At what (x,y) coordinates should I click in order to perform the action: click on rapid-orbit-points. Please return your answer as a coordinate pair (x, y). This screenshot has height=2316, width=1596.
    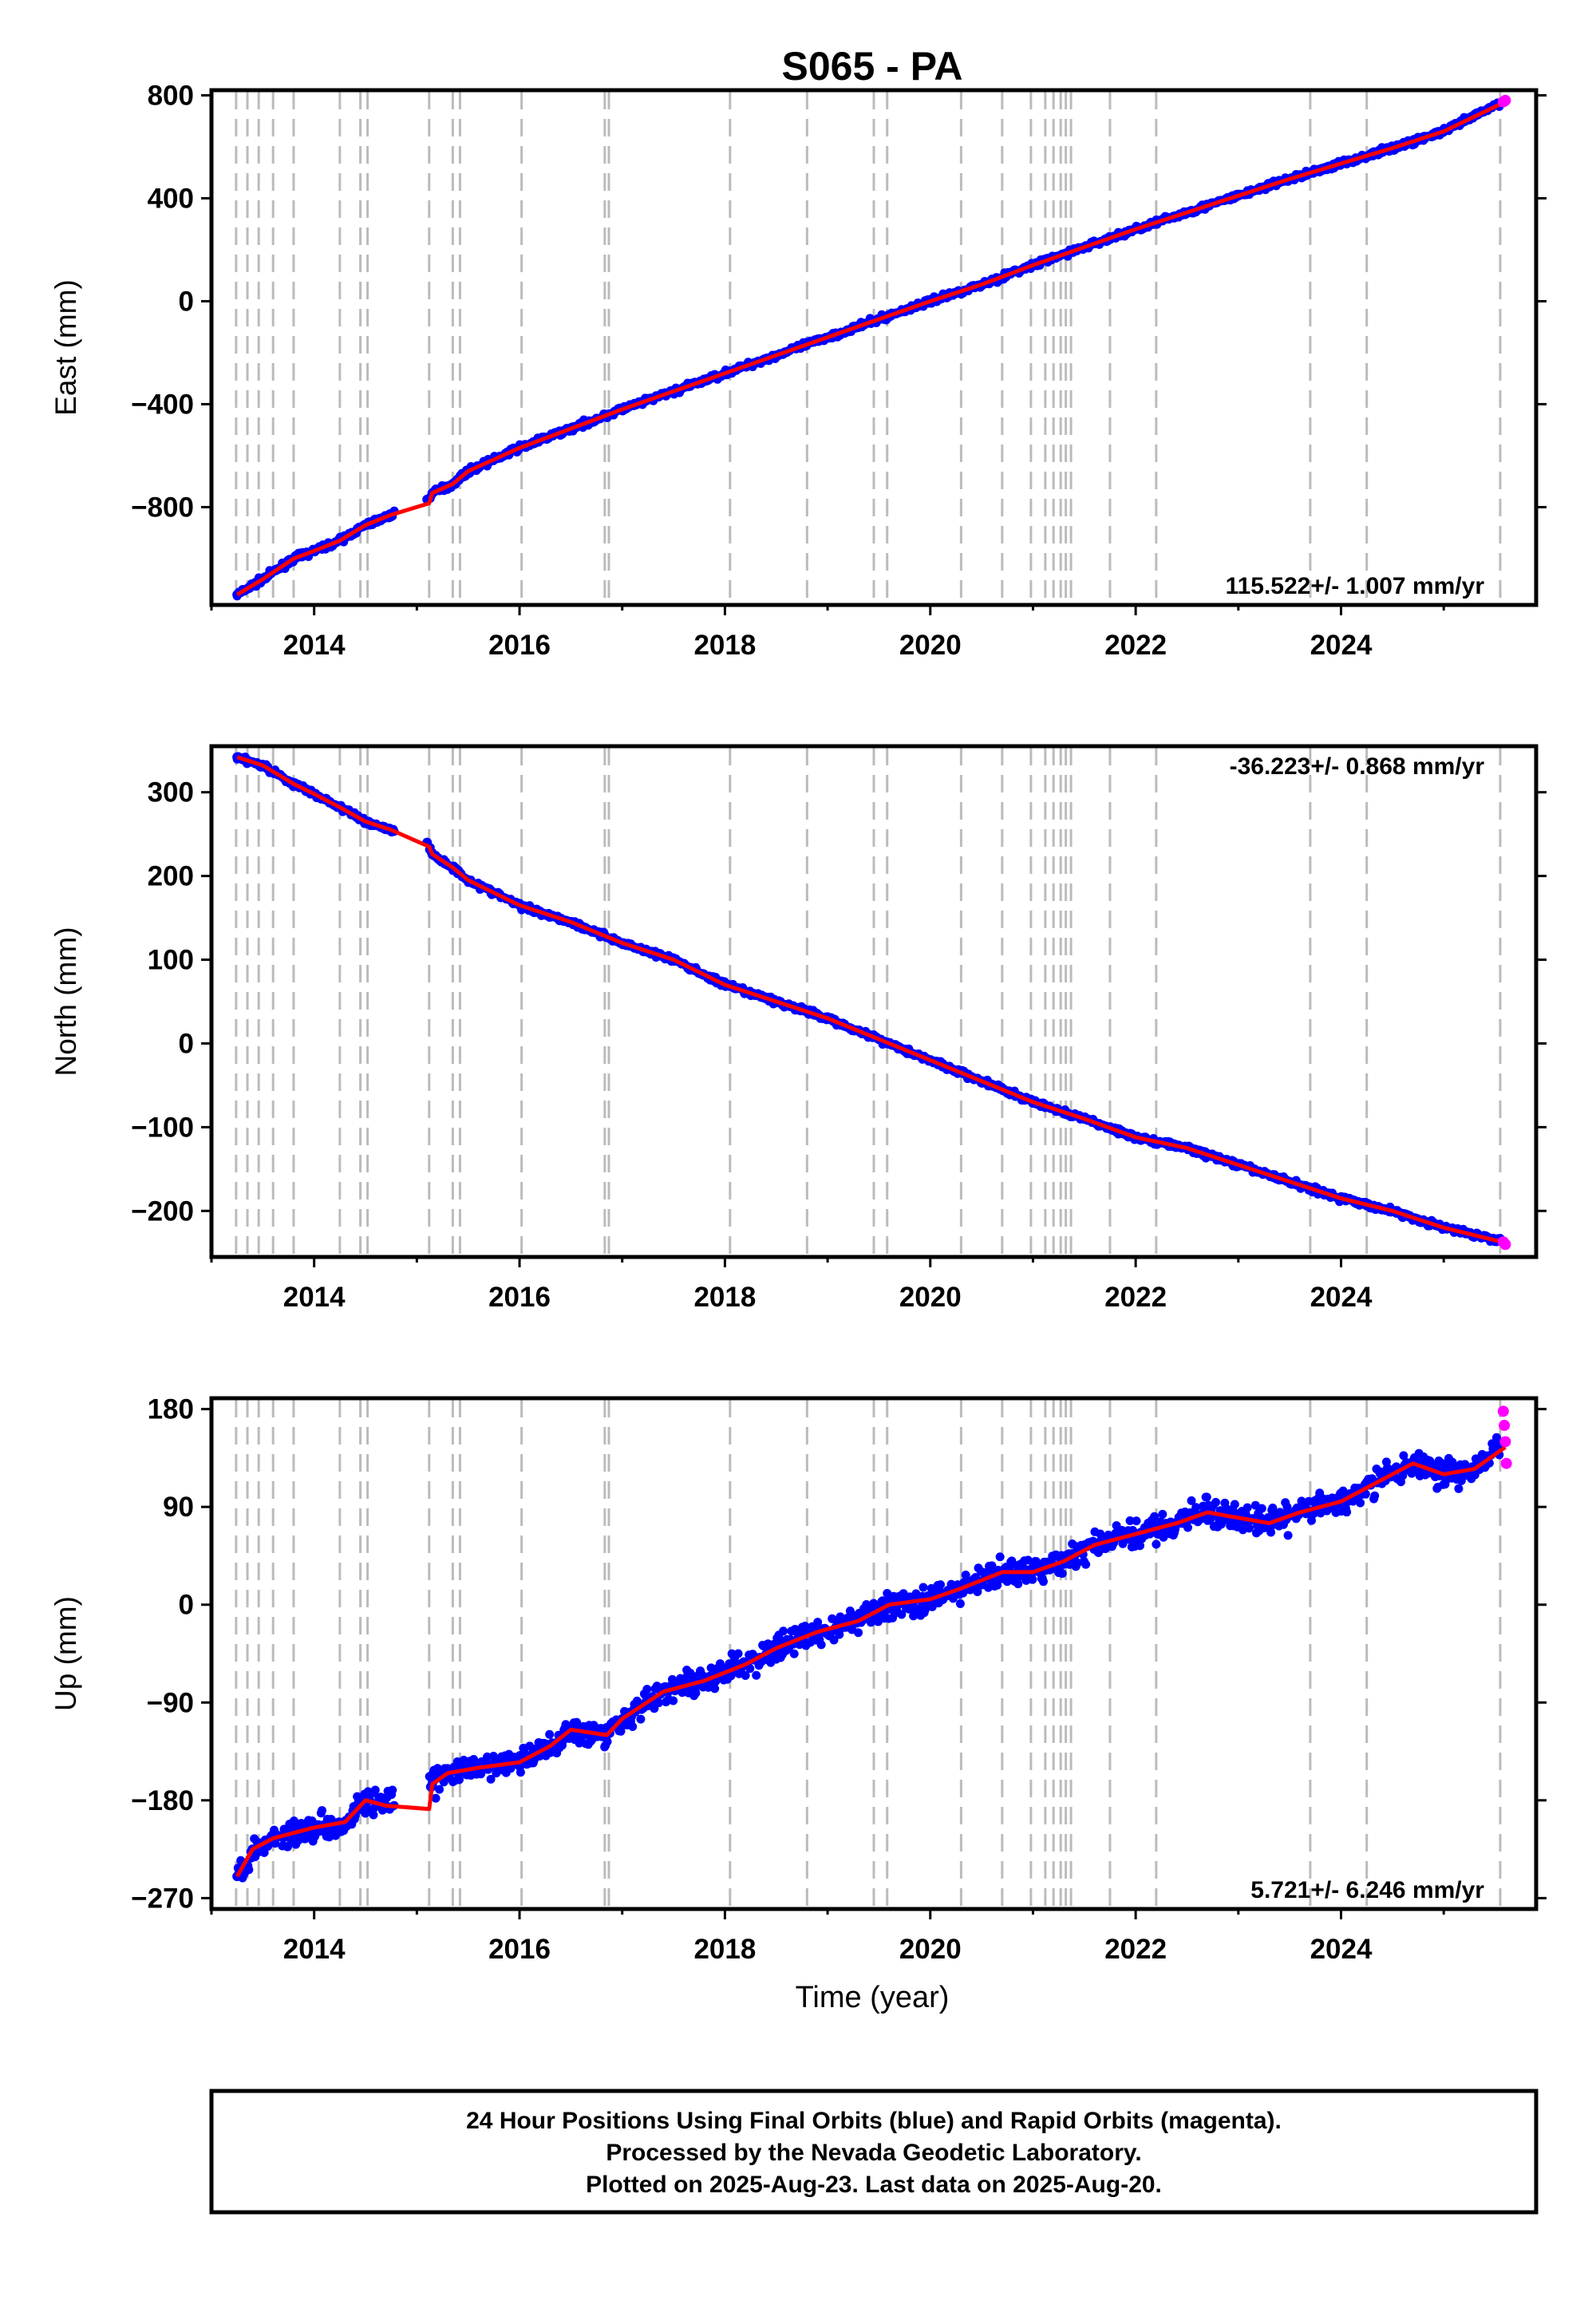
    Looking at the image, I should click on (1504, 101).